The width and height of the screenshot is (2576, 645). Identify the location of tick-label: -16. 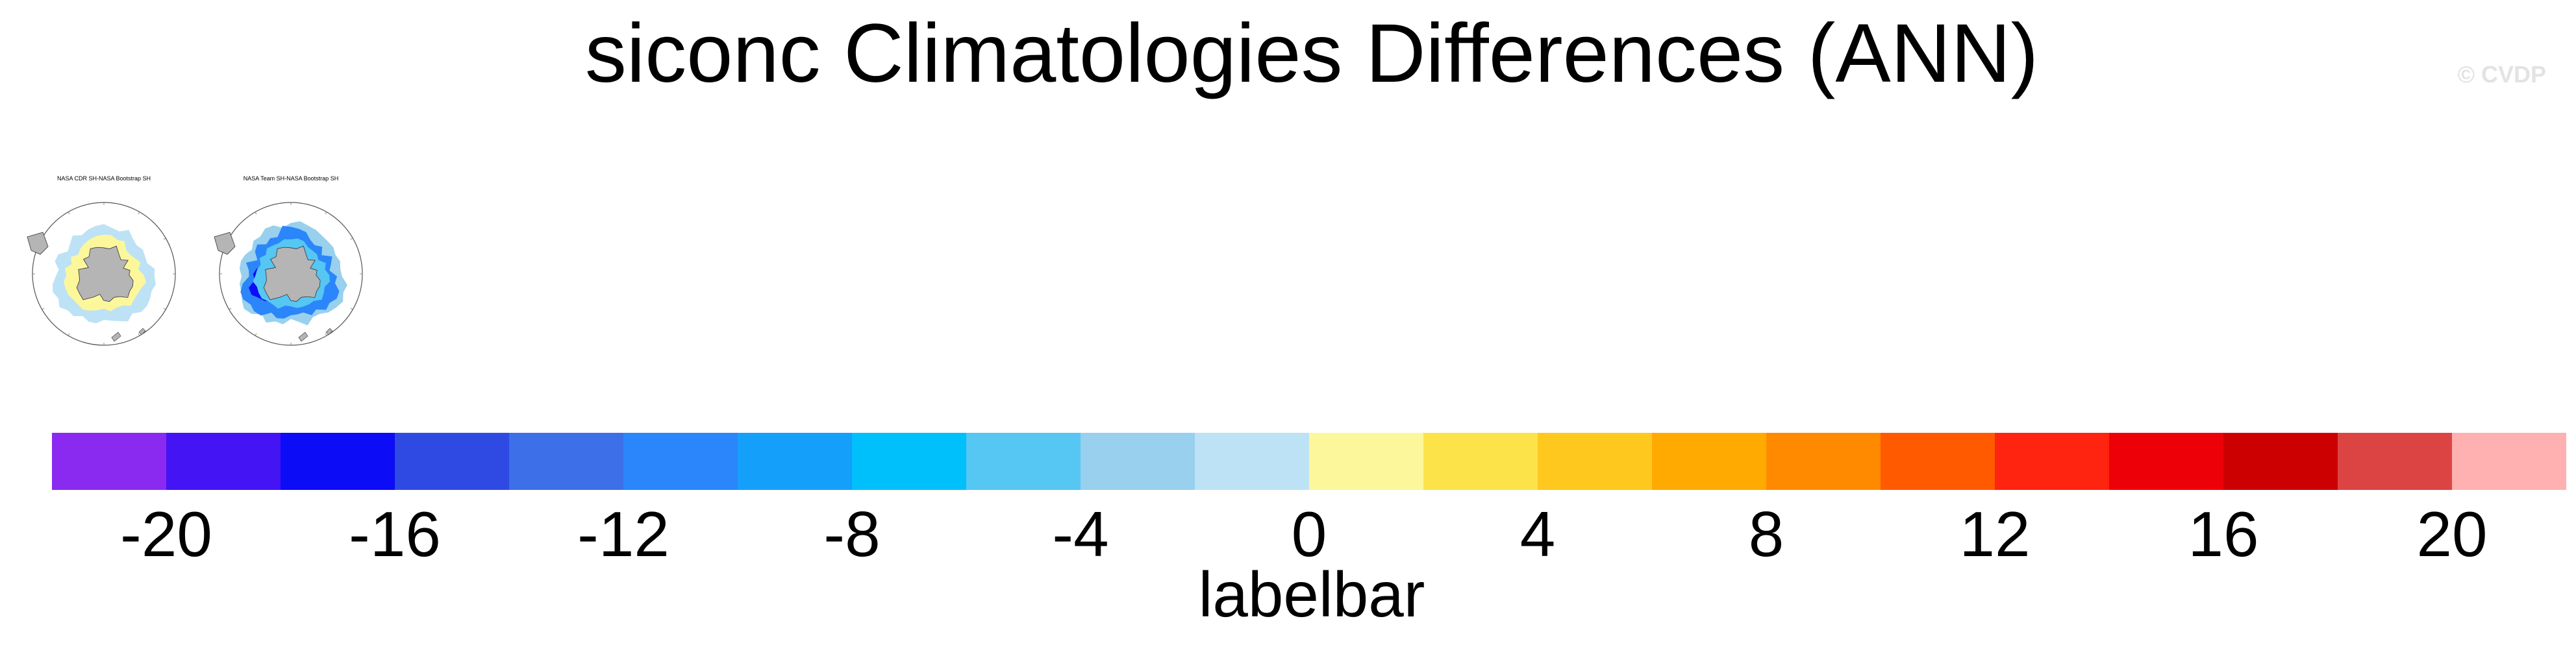
(395, 534).